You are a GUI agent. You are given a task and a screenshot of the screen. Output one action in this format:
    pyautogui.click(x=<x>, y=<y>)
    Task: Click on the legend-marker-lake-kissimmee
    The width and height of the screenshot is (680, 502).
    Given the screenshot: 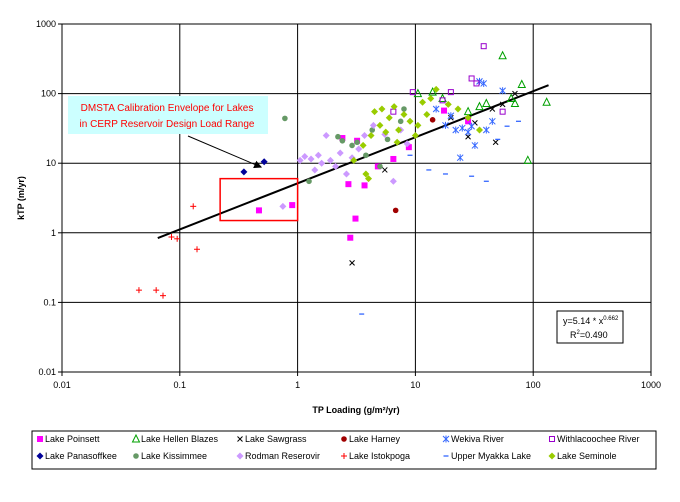 What is the action you would take?
    pyautogui.click(x=136, y=456)
    